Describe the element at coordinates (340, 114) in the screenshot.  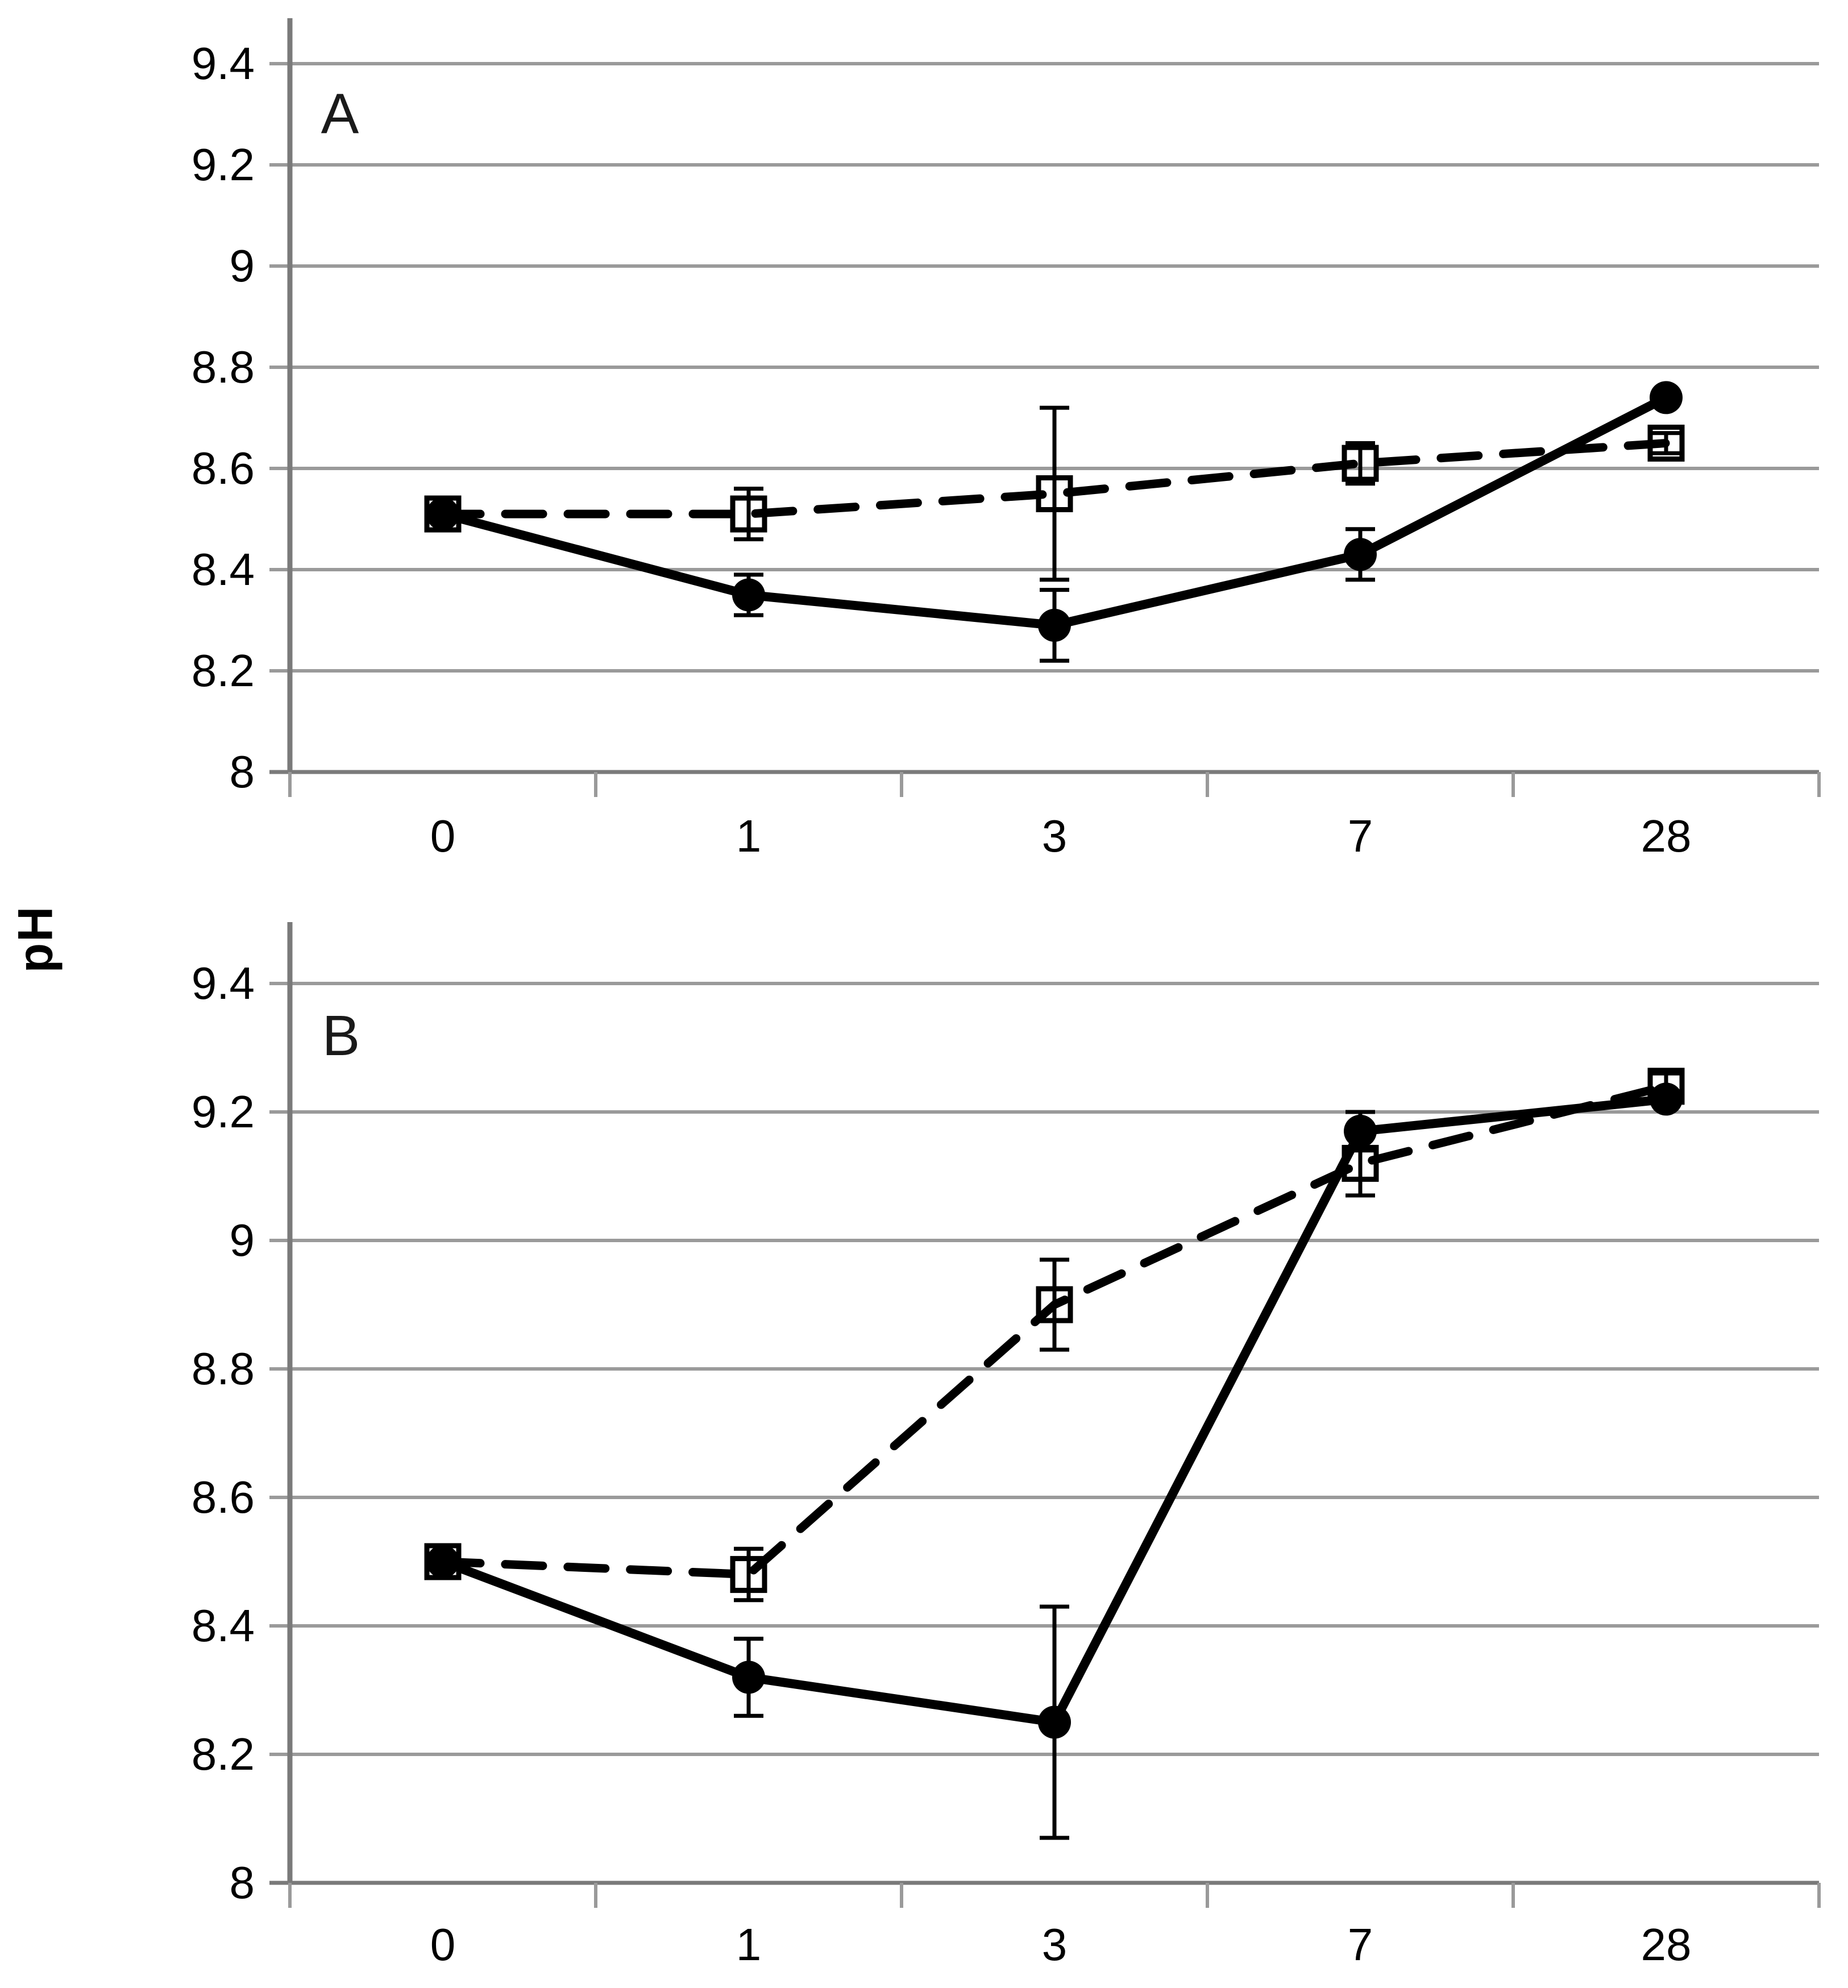
I see `panel-a-label: A` at that location.